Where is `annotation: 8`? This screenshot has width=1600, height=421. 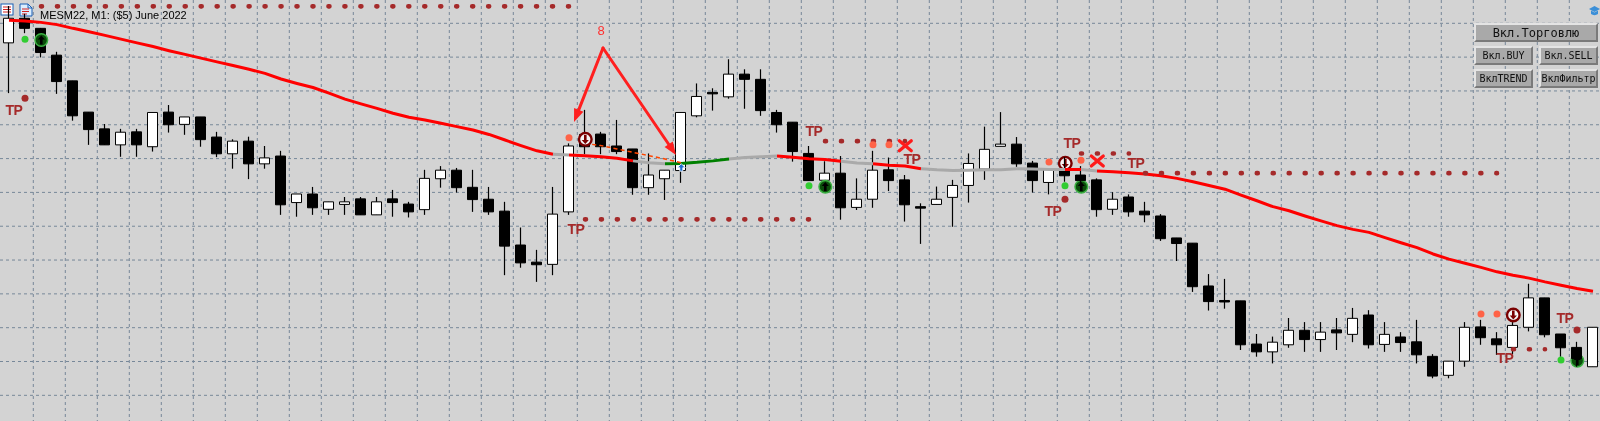 annotation: 8 is located at coordinates (601, 30).